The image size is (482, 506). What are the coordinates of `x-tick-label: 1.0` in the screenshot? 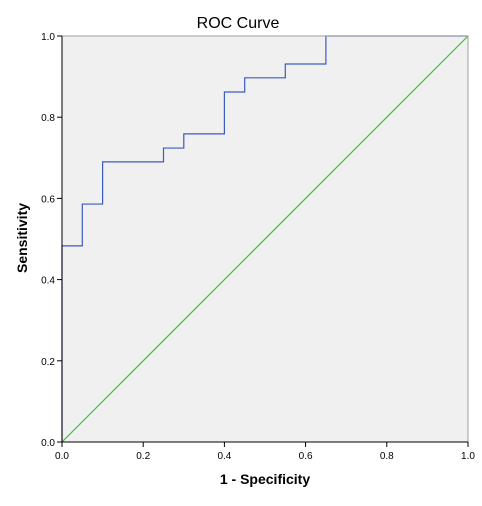 It's located at (468, 456).